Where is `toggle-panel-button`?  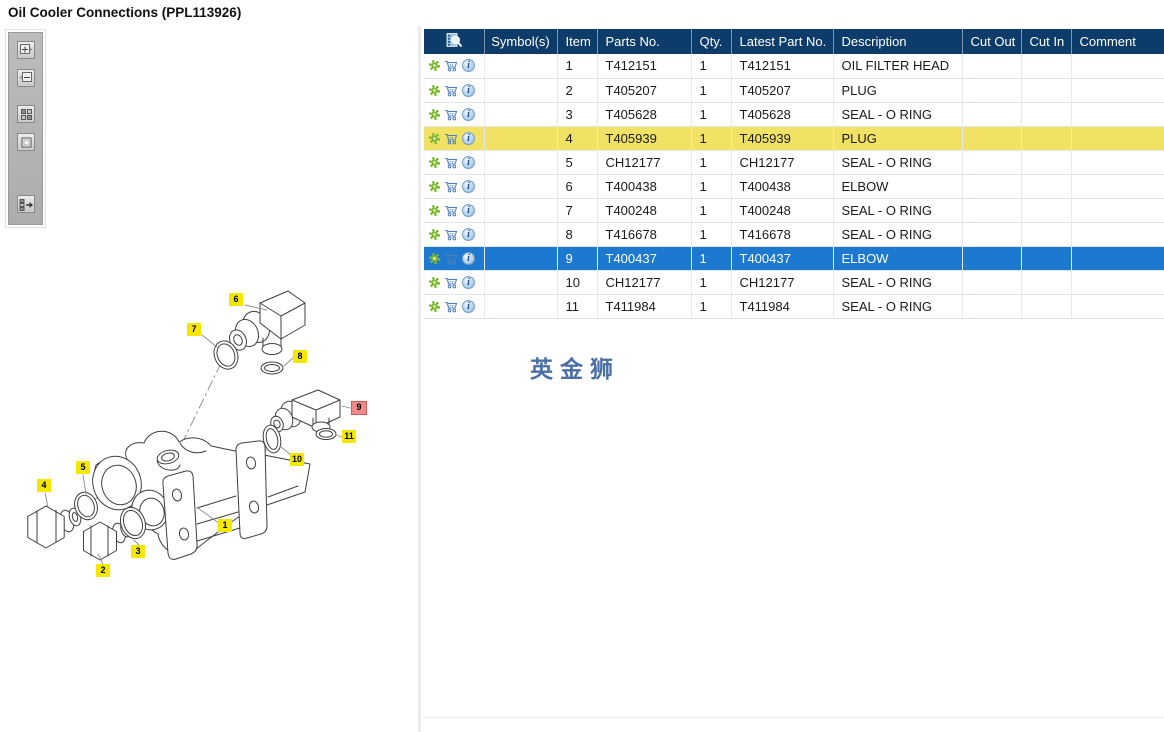
toggle-panel-button is located at coordinates (26, 204).